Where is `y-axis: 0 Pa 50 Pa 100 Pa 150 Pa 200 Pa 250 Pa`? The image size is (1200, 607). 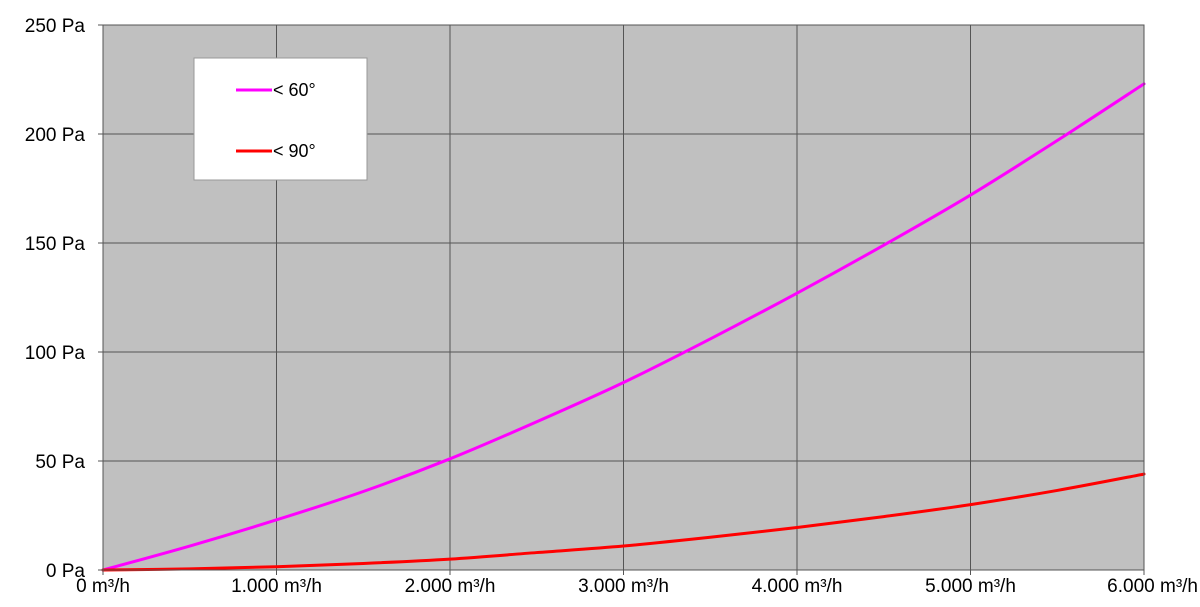
y-axis: 0 Pa 50 Pa 100 Pa 150 Pa 200 Pa 250 Pa is located at coordinates (64, 299).